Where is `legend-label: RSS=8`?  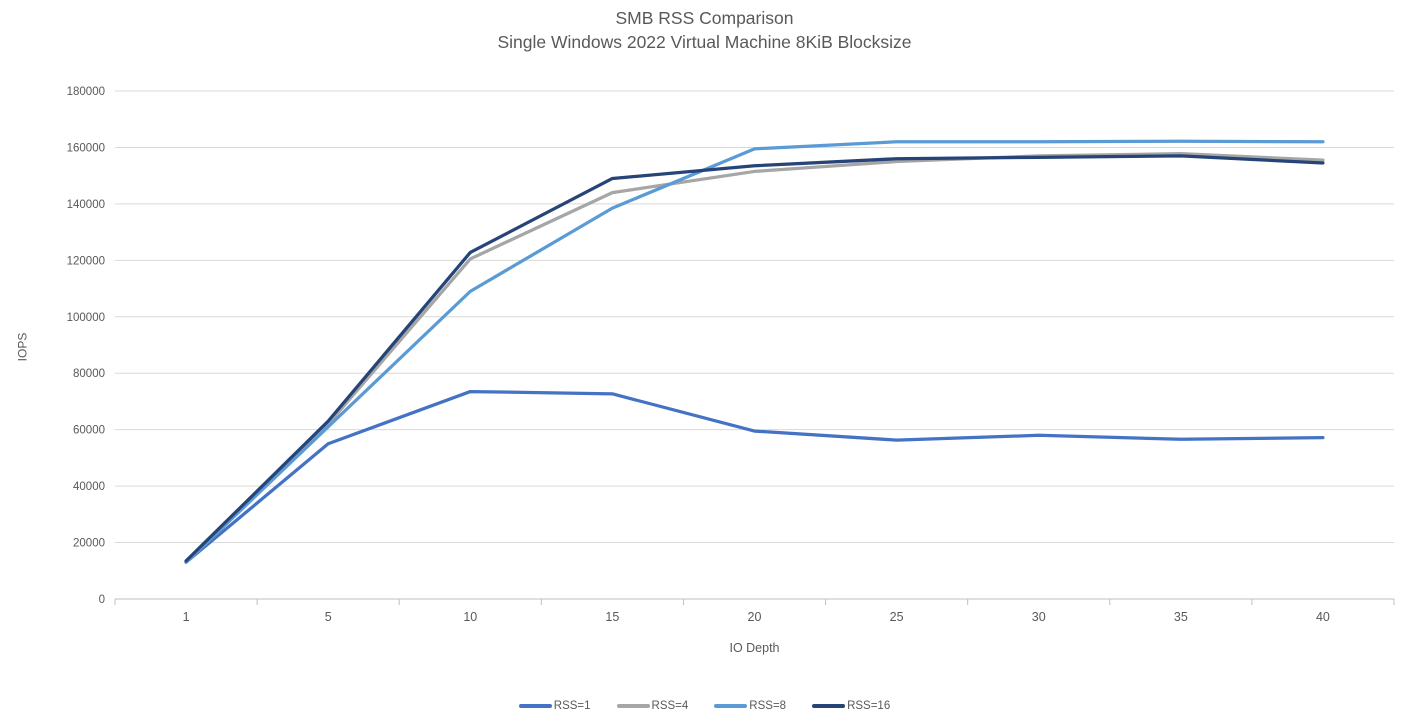
legend-label: RSS=8 is located at coordinates (768, 706).